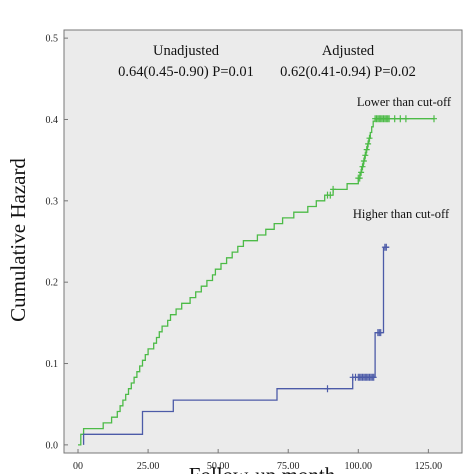  What do you see at coordinates (52, 201) in the screenshot?
I see `y-tick-label: 0.3` at bounding box center [52, 201].